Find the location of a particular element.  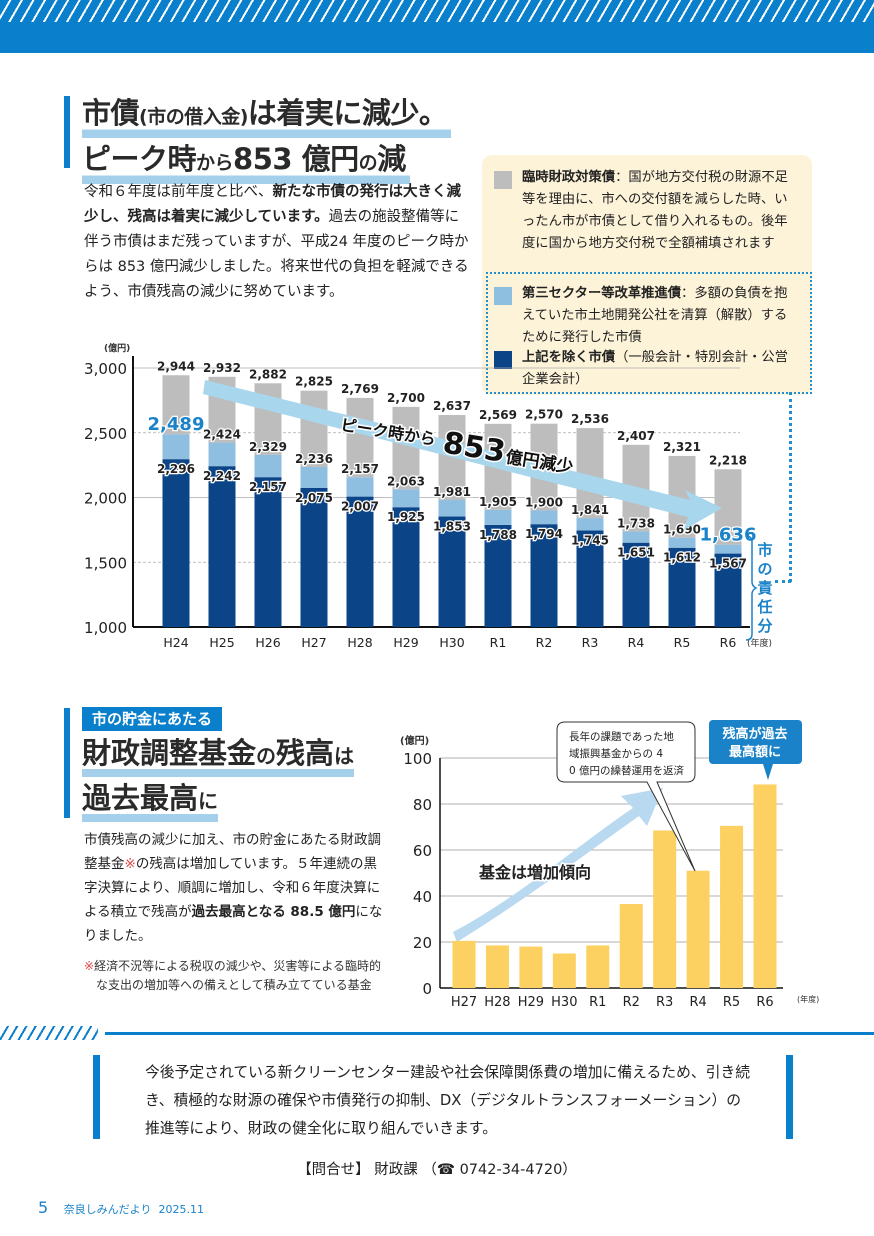

title-text: 市債 is located at coordinates (111, 113).